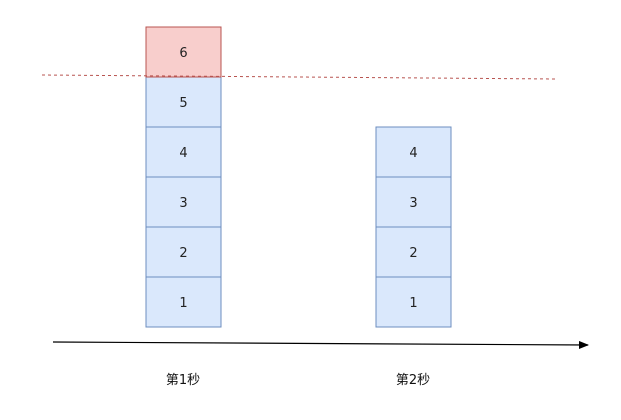 The width and height of the screenshot is (621, 420). Describe the element at coordinates (413, 380) in the screenshot. I see `column-2-label: 第2秒` at that location.